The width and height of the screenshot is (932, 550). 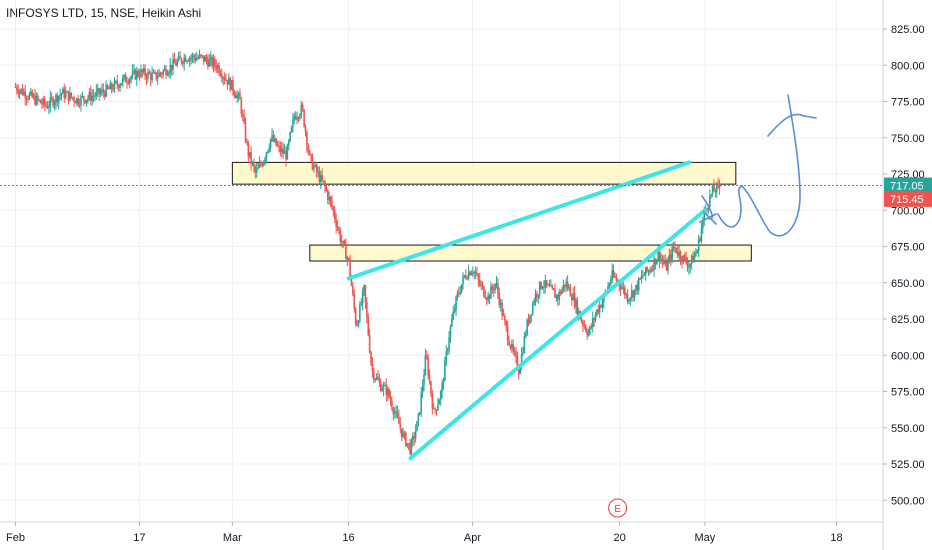 What do you see at coordinates (104, 13) in the screenshot?
I see `chart-title: INFOSYS LTD, 15, NSE, Heikin Ashi` at bounding box center [104, 13].